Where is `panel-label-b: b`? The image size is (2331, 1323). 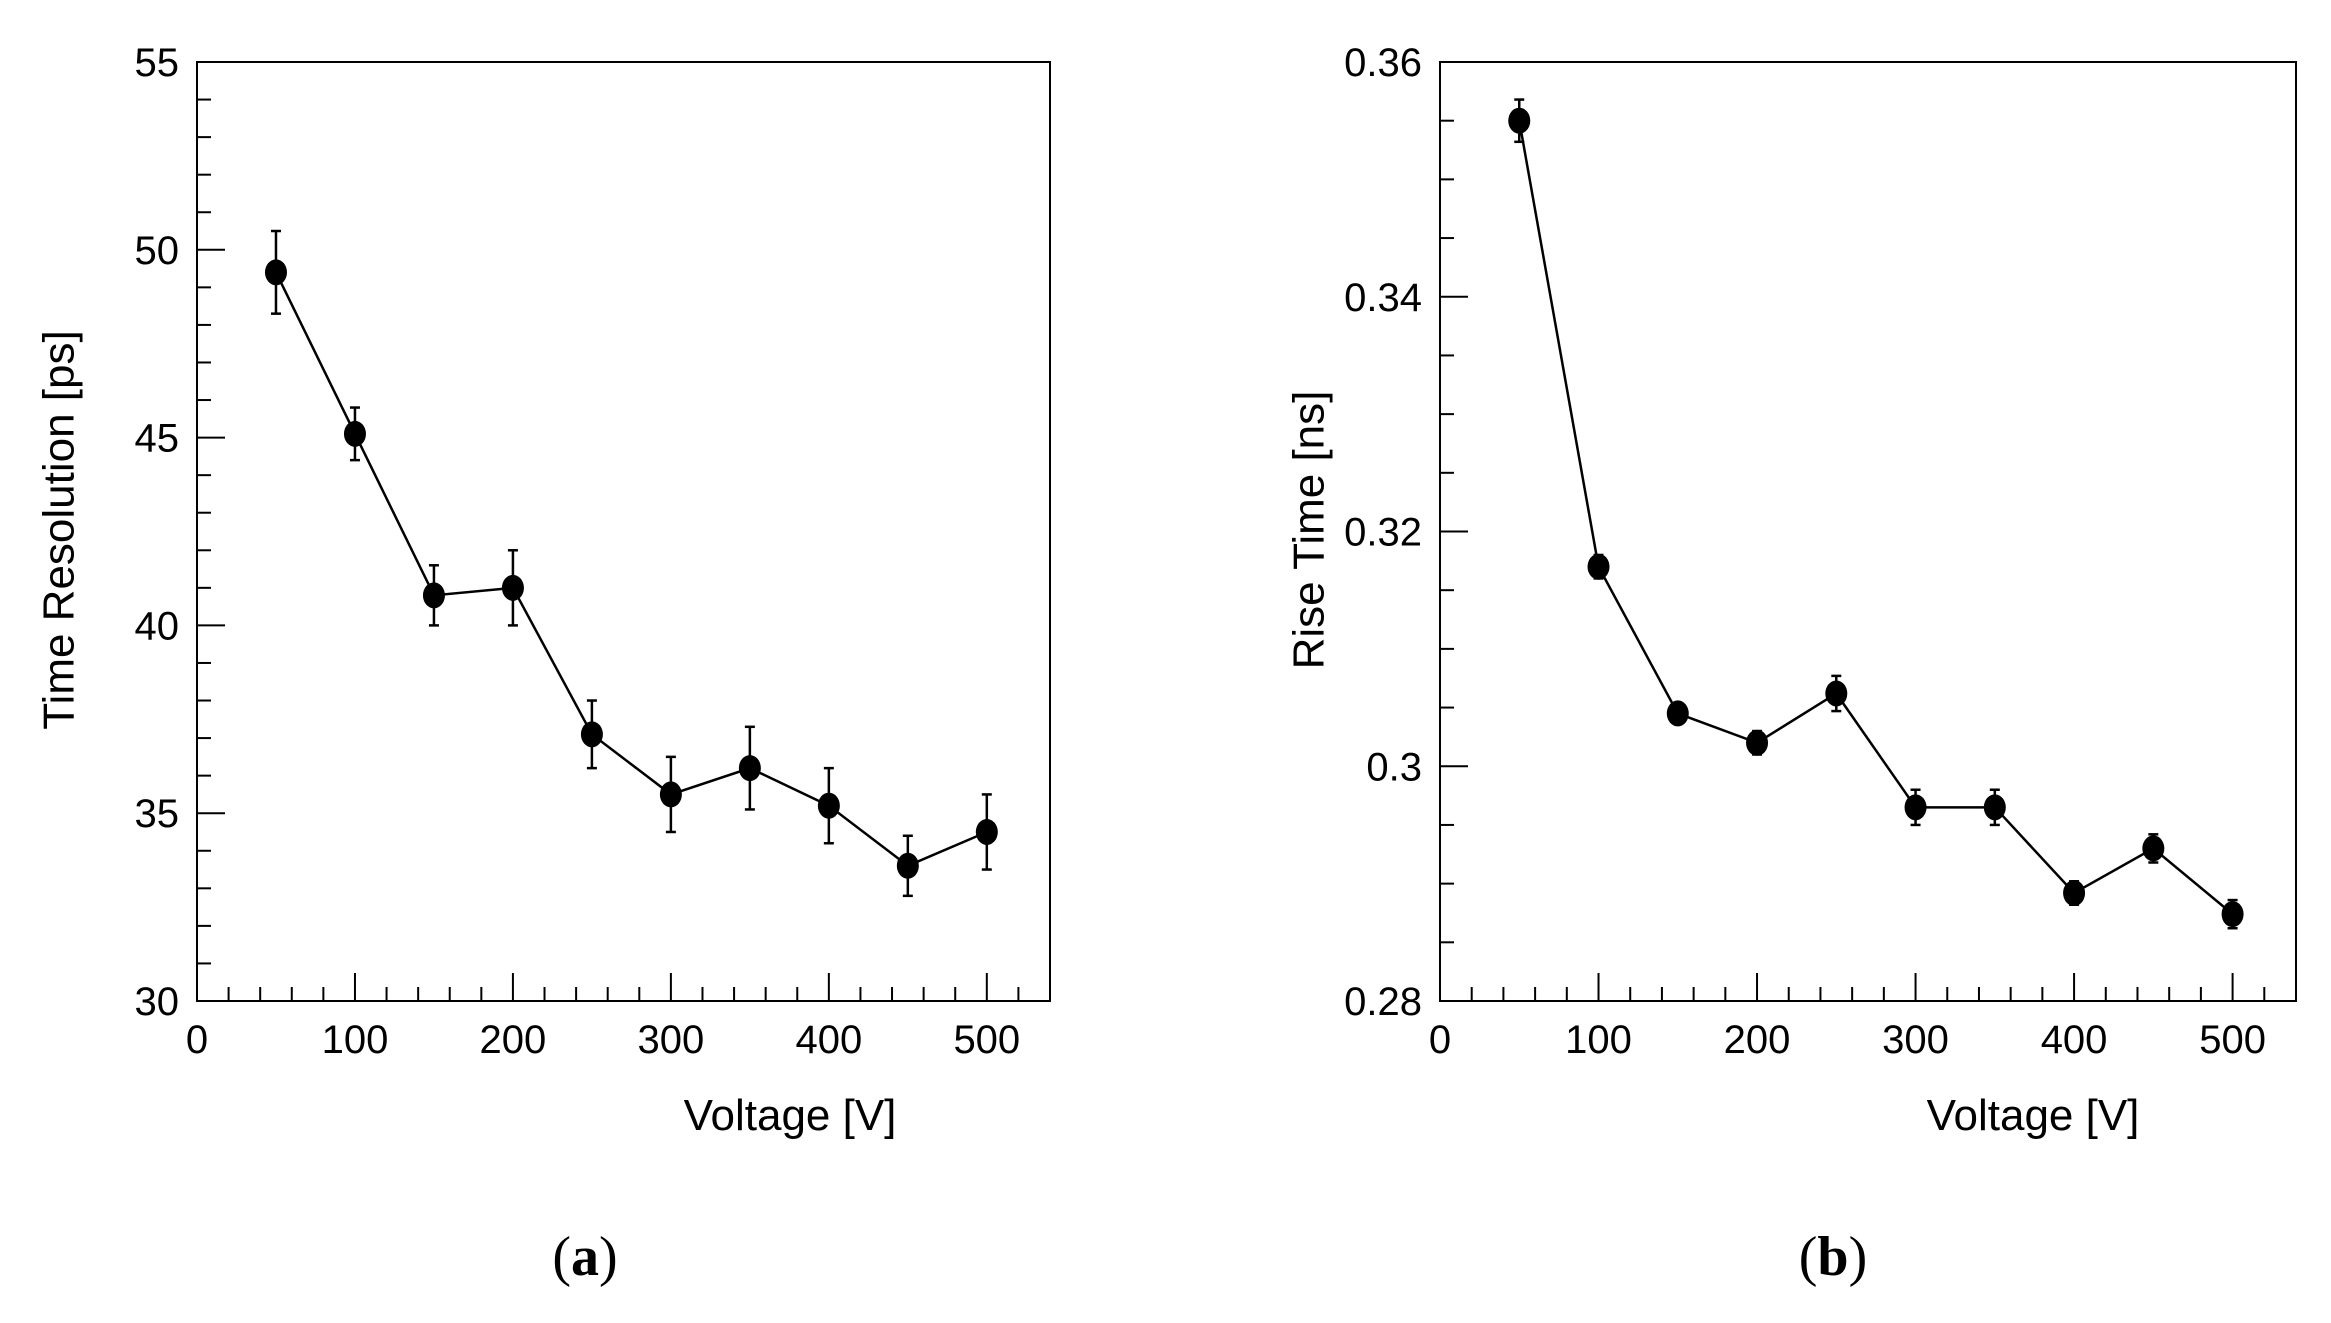 panel-label-b: b is located at coordinates (1832, 1257).